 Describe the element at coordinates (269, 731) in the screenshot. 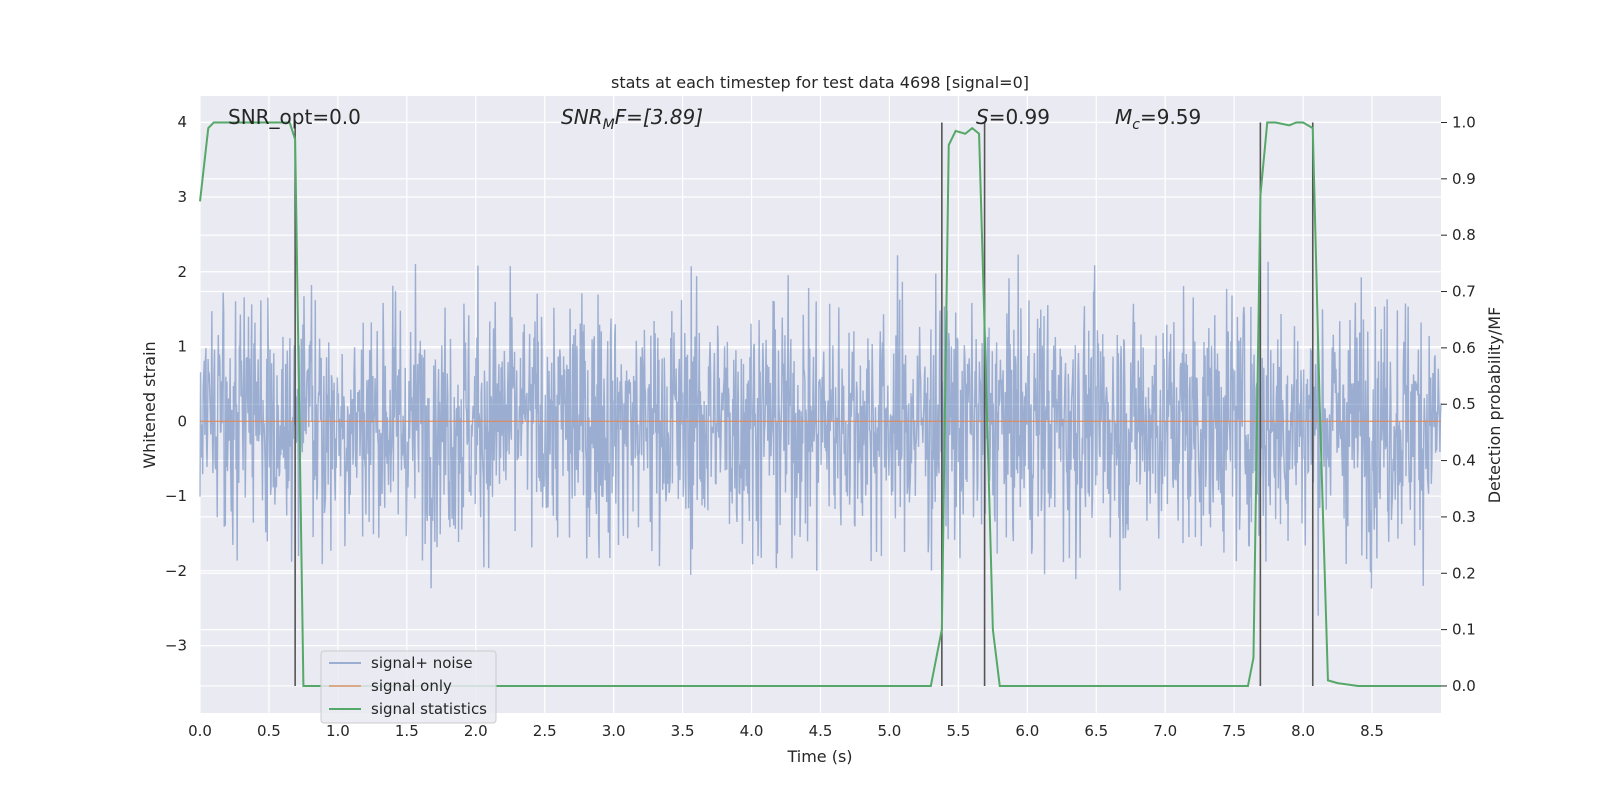

I see `x-tick-label: 0.5` at that location.